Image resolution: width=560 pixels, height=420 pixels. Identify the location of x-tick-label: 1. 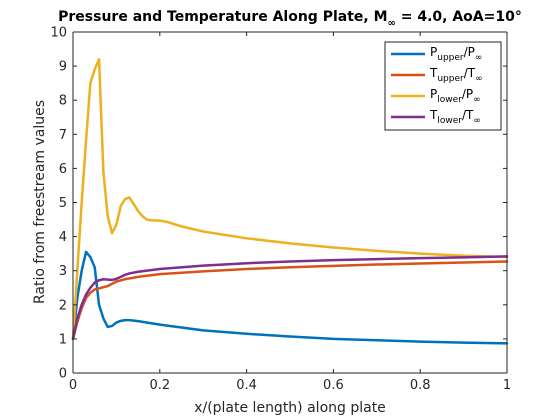
(507, 385).